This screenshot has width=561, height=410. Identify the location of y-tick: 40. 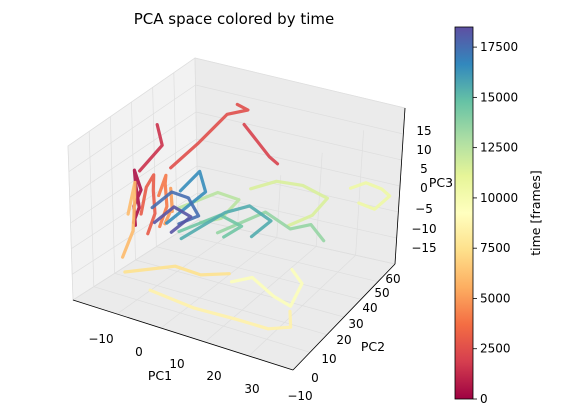
(369, 308).